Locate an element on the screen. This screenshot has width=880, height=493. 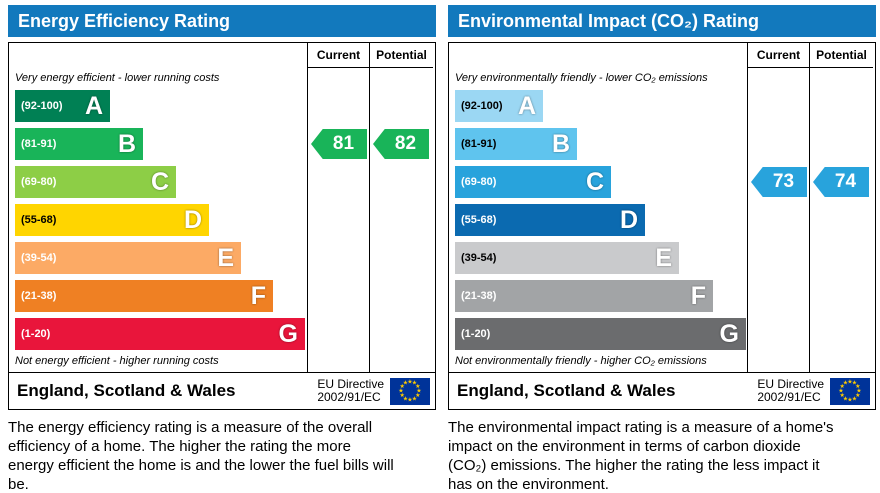
band-row-g: (1-20) G is located at coordinates (161, 334).